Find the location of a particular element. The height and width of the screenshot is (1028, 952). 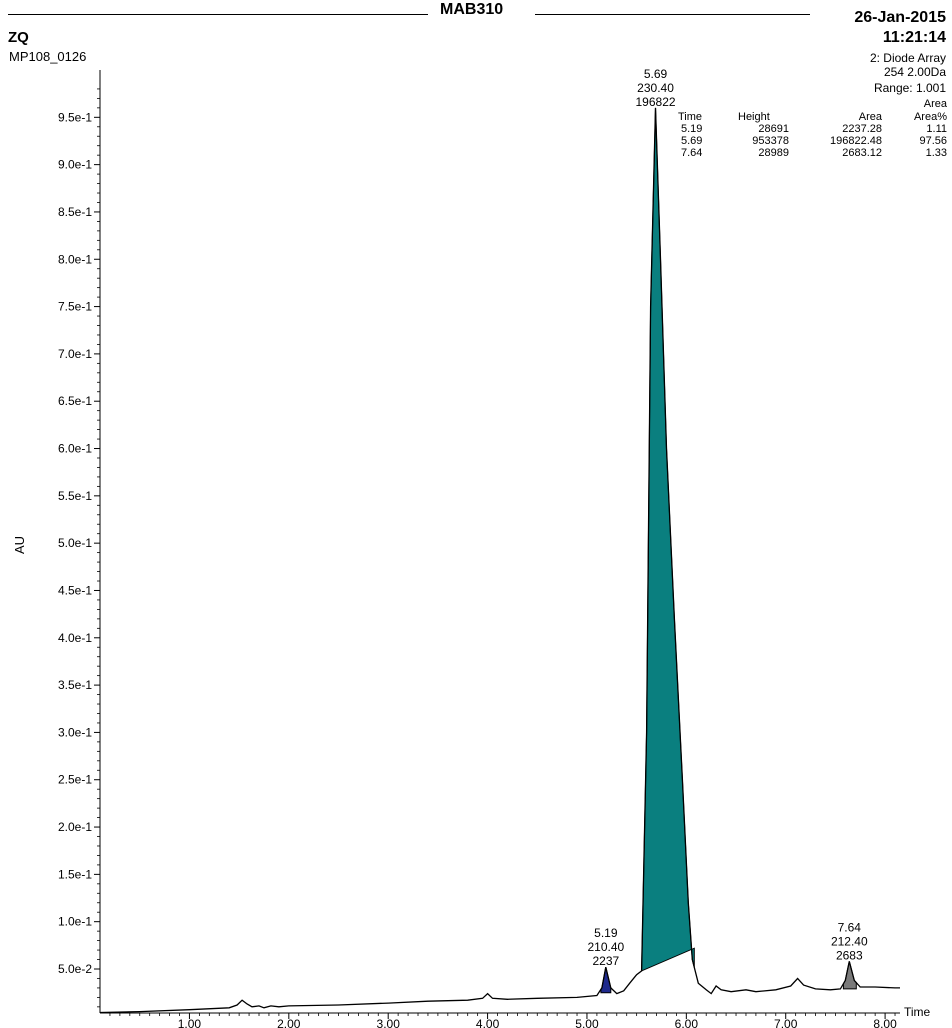

x-tick-label: 1.00 is located at coordinates (190, 1022).